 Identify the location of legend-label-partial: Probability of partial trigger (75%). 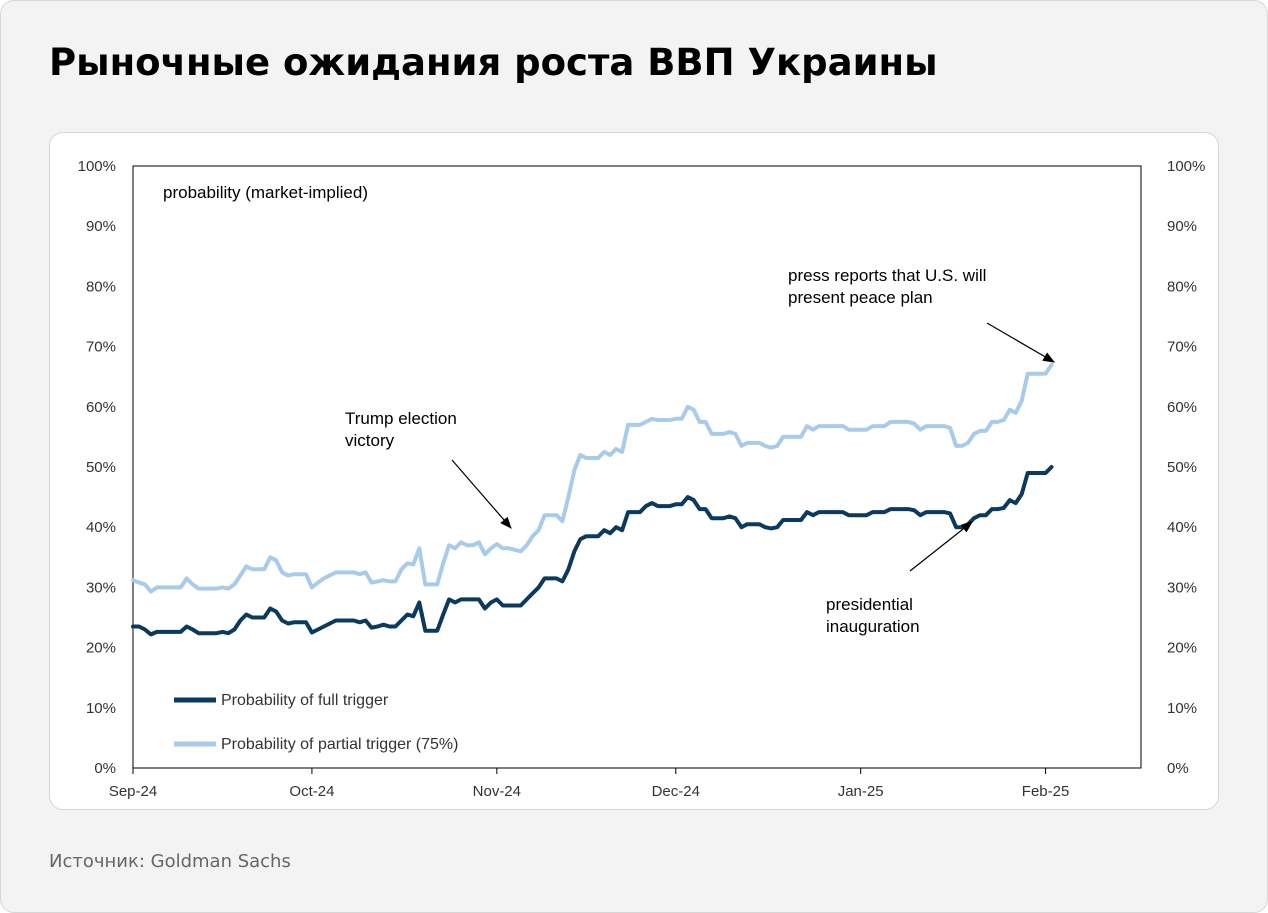
(339, 744).